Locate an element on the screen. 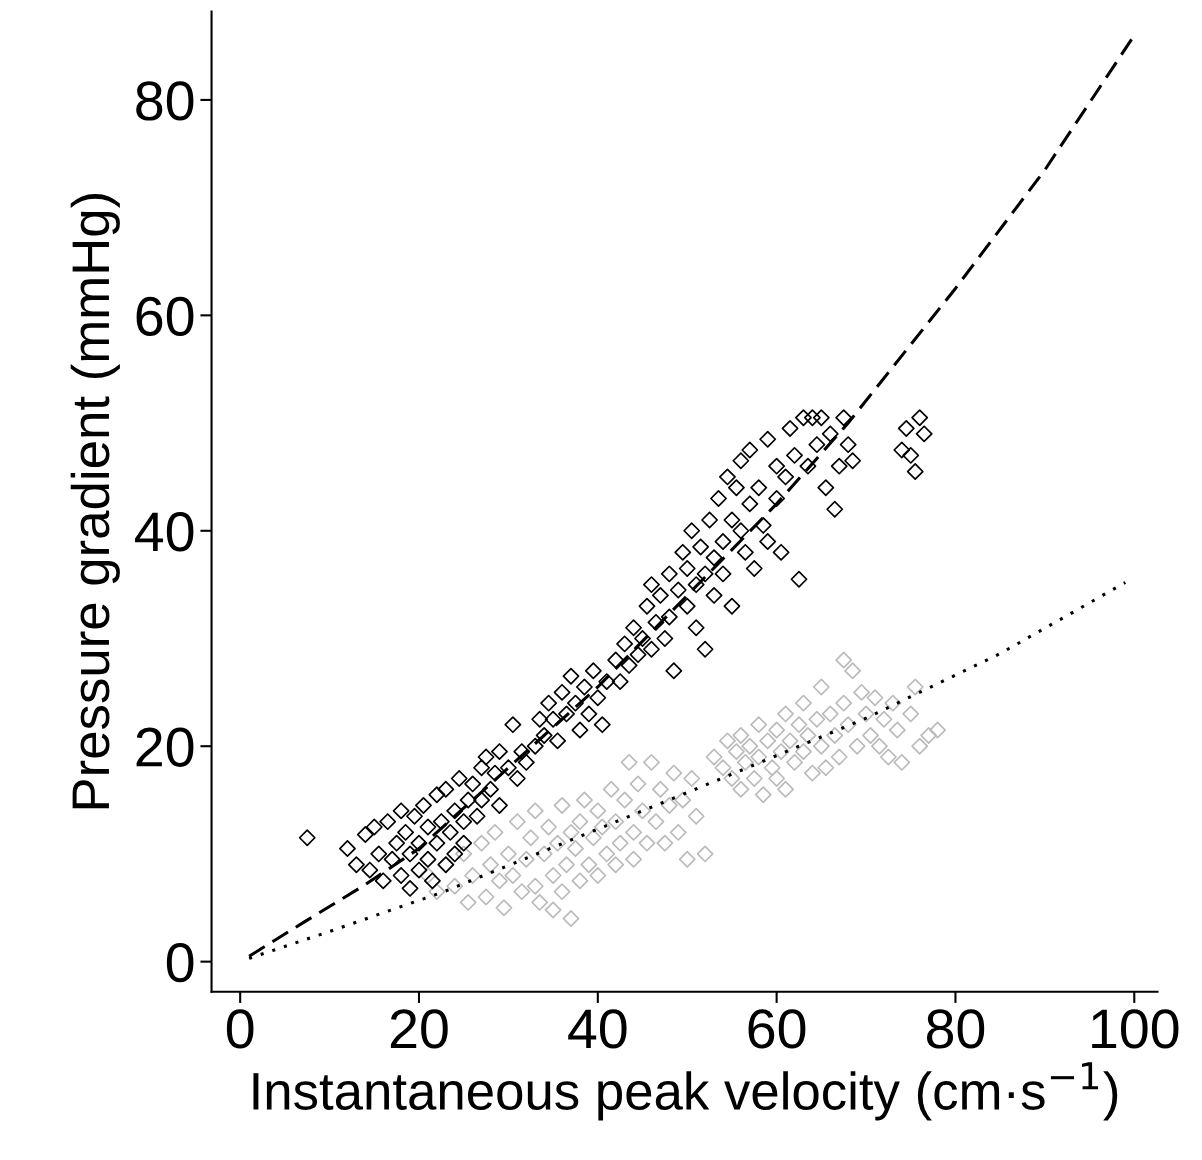 The height and width of the screenshot is (1160, 1202). x-tick-label: 80 is located at coordinates (955, 1029).